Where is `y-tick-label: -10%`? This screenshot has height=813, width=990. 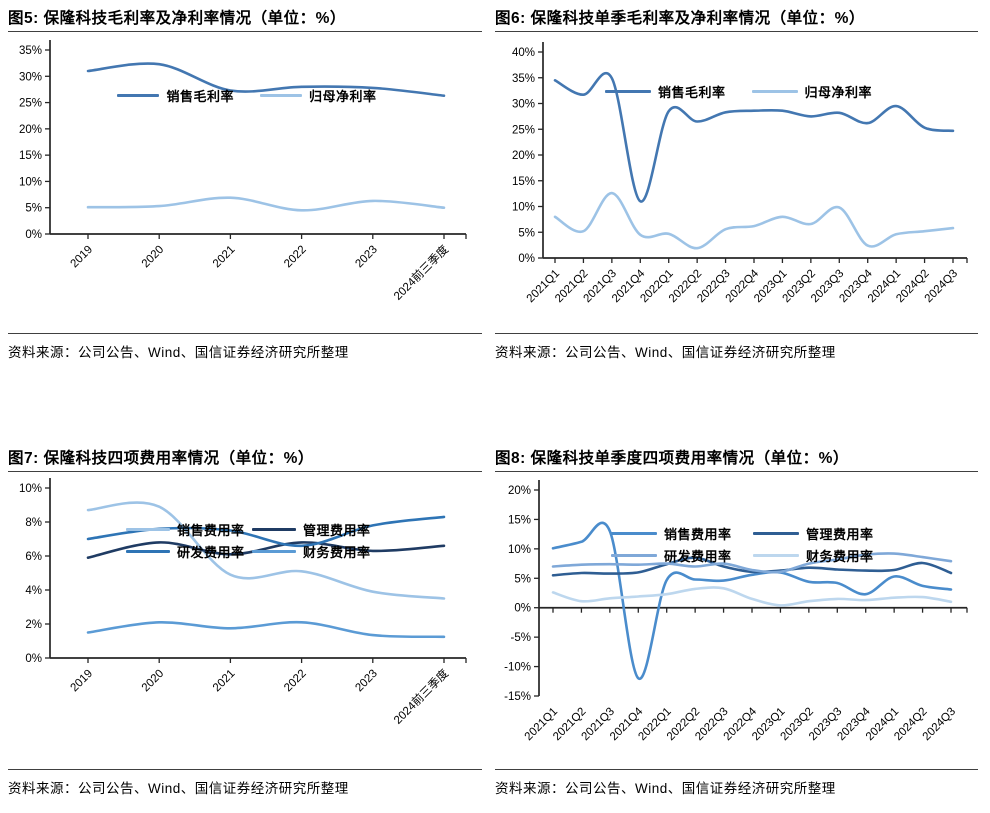
y-tick-label: -10% is located at coordinates (517, 668).